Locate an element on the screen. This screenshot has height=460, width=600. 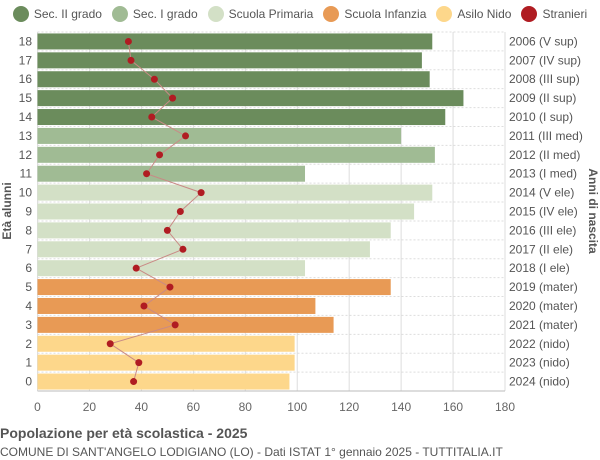
x-tick-label: 100 is located at coordinates (297, 407).